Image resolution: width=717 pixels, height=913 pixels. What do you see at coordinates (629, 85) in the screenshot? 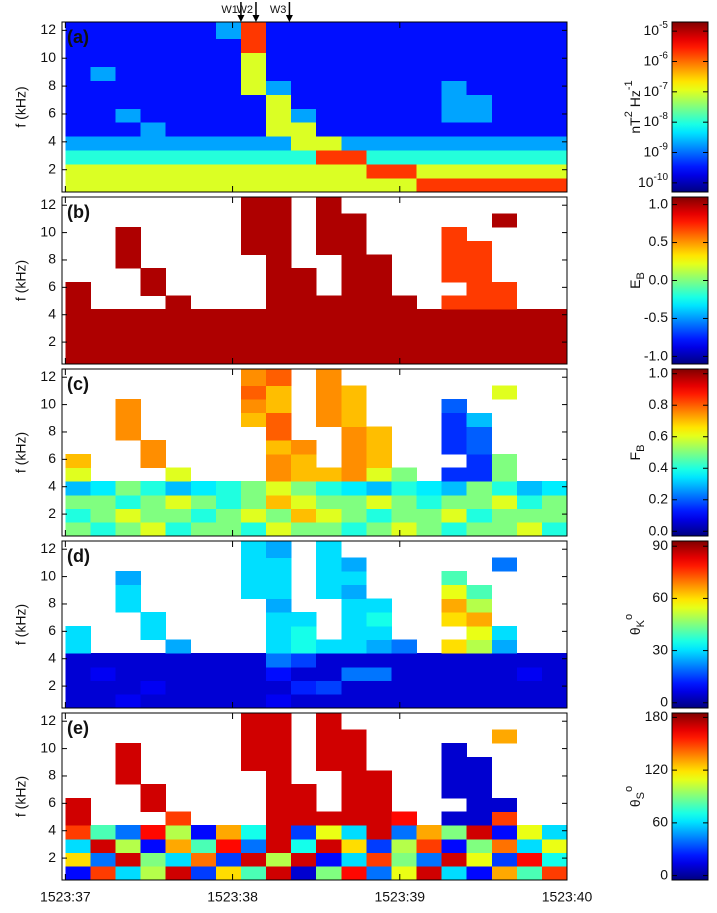
I see `colorbar-label-part: -1` at bounding box center [629, 85].